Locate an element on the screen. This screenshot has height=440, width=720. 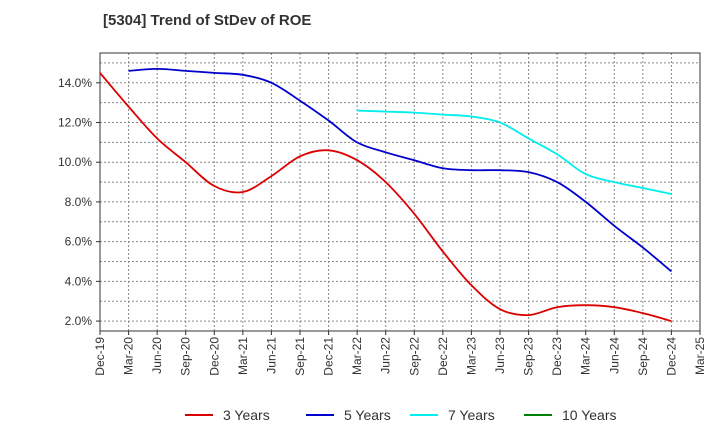
x-tick-label: Dec-21 is located at coordinates (329, 356).